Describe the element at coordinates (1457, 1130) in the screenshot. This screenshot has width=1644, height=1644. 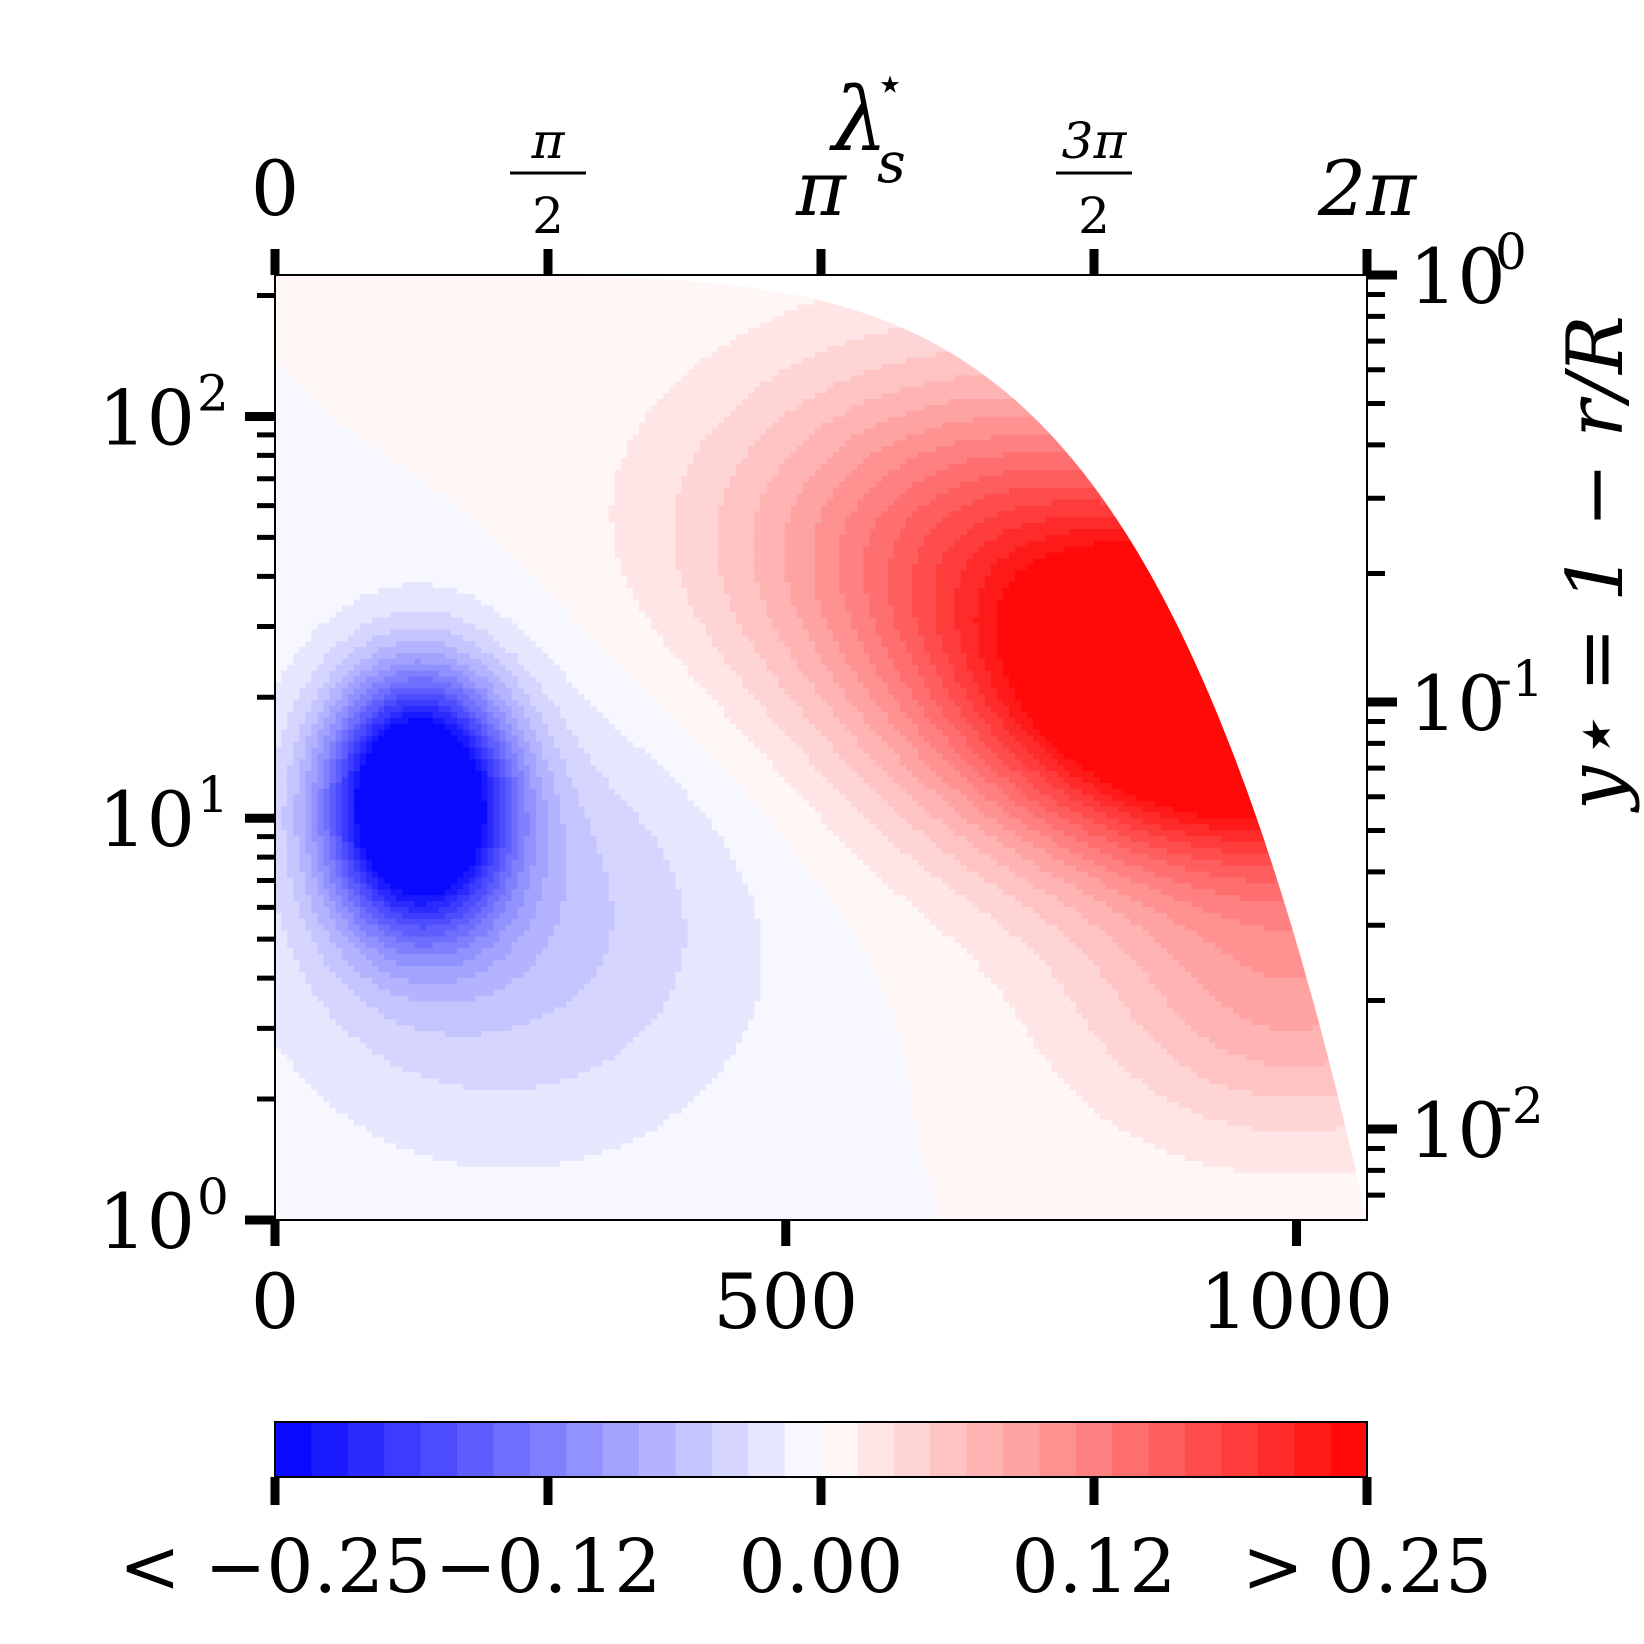
I see `right-tick-label: 10` at that location.